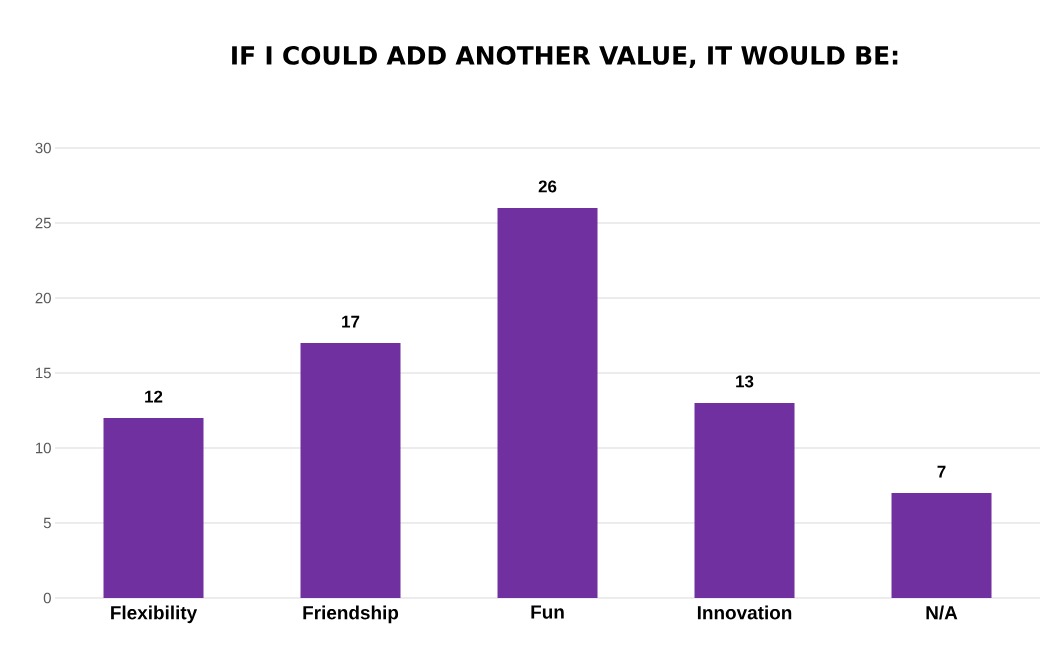 The height and width of the screenshot is (657, 1052). Describe the element at coordinates (154, 614) in the screenshot. I see `x-tick-label: Flexibility` at that location.